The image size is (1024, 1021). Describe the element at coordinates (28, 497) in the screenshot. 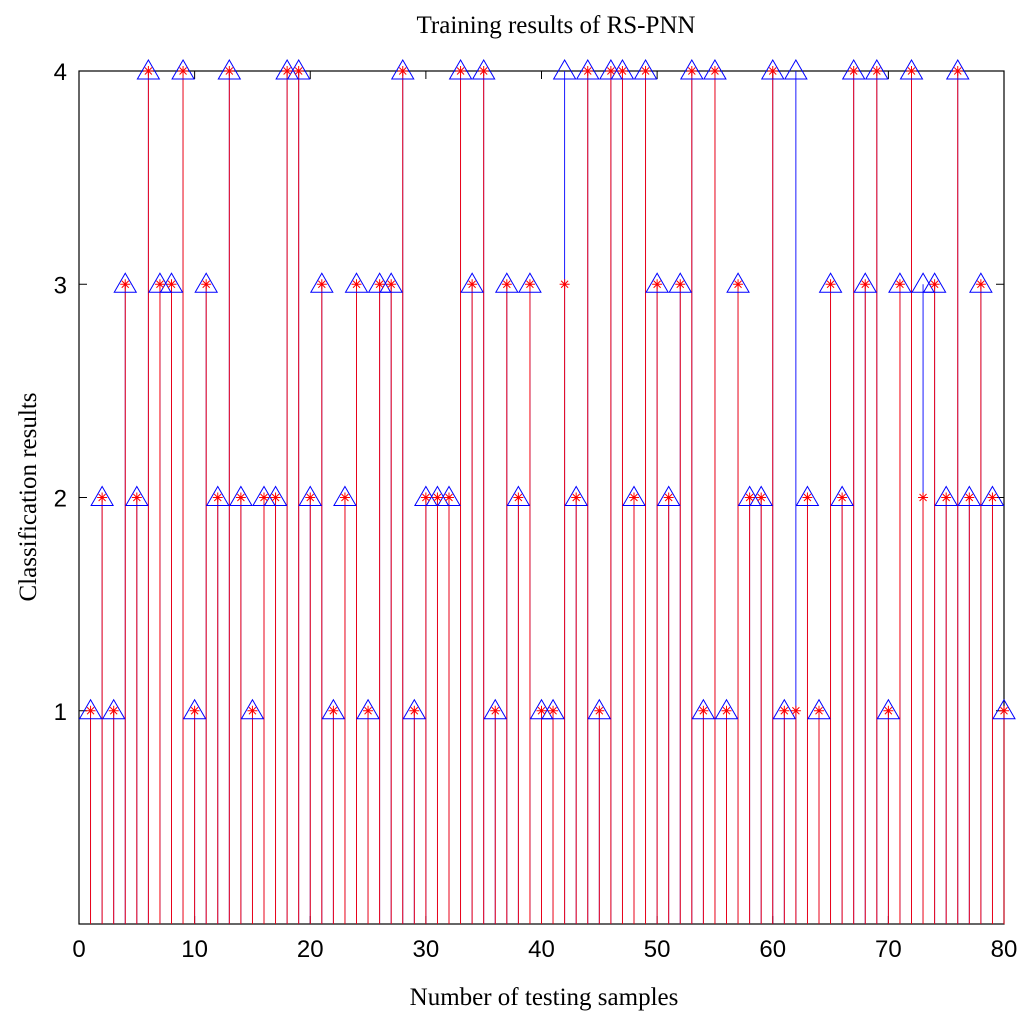

I see `y-axis-label: Classification results` at that location.